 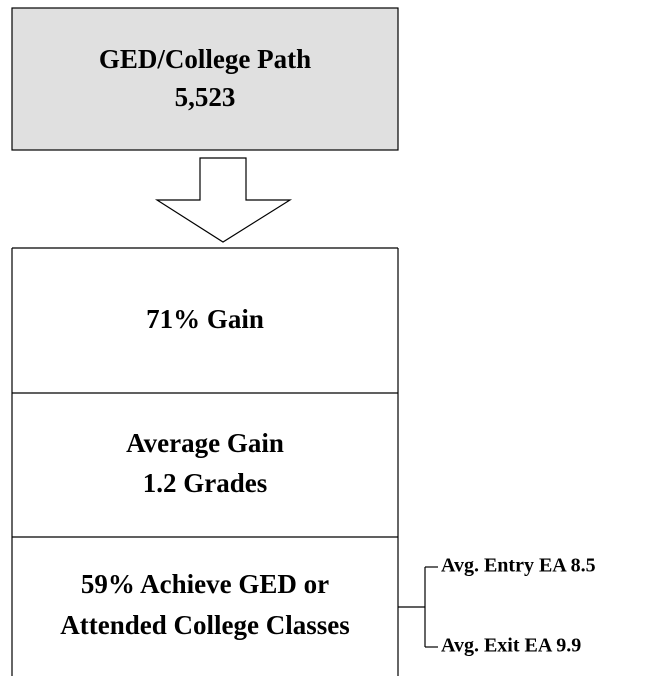 I want to click on branch-label: Avg. Entry EA 8.5, so click(x=518, y=566).